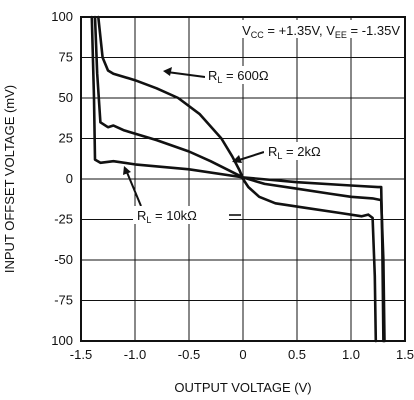 Image resolution: width=414 pixels, height=400 pixels. Describe the element at coordinates (81, 354) in the screenshot. I see `x-tick-label: -1.5` at that location.